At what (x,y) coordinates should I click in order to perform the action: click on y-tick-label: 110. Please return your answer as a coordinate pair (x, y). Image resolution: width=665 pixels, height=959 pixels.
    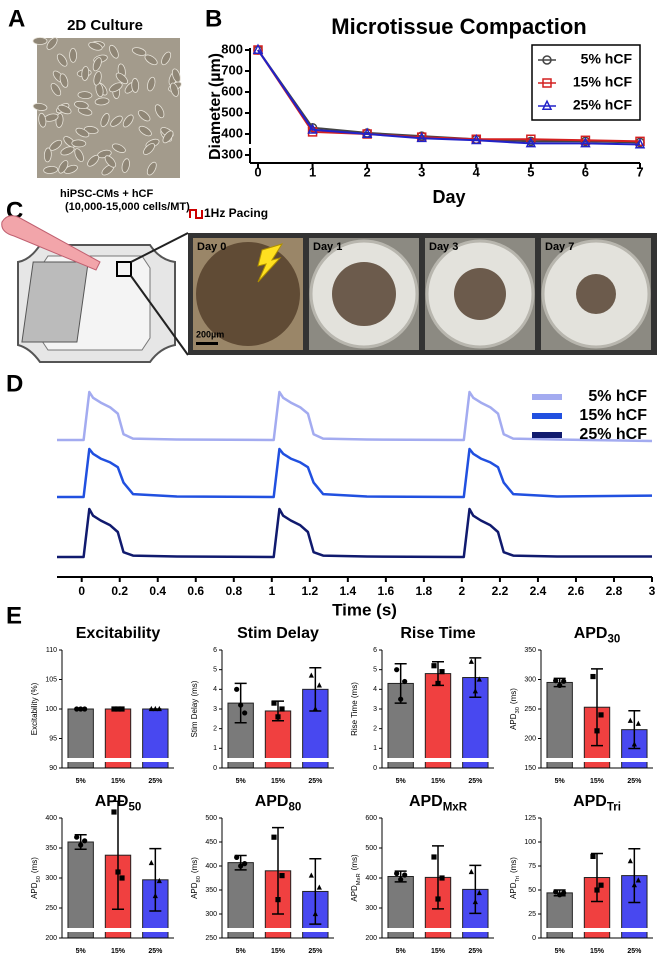
    Looking at the image, I should click on (51, 650).